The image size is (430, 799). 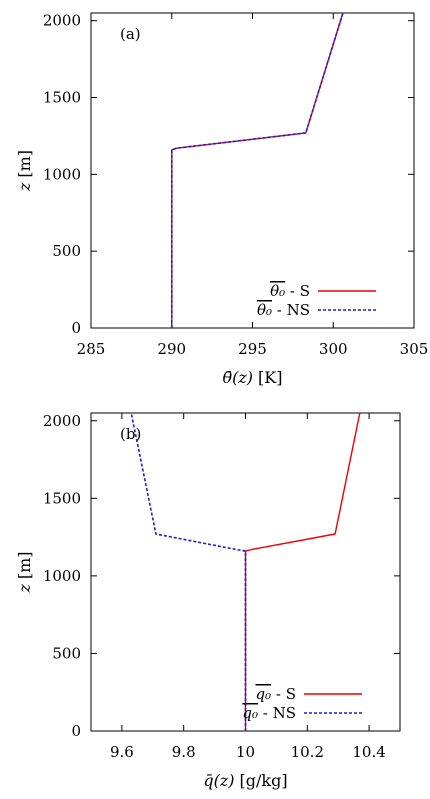 What do you see at coordinates (302, 571) in the screenshot?
I see `series-line-s` at bounding box center [302, 571].